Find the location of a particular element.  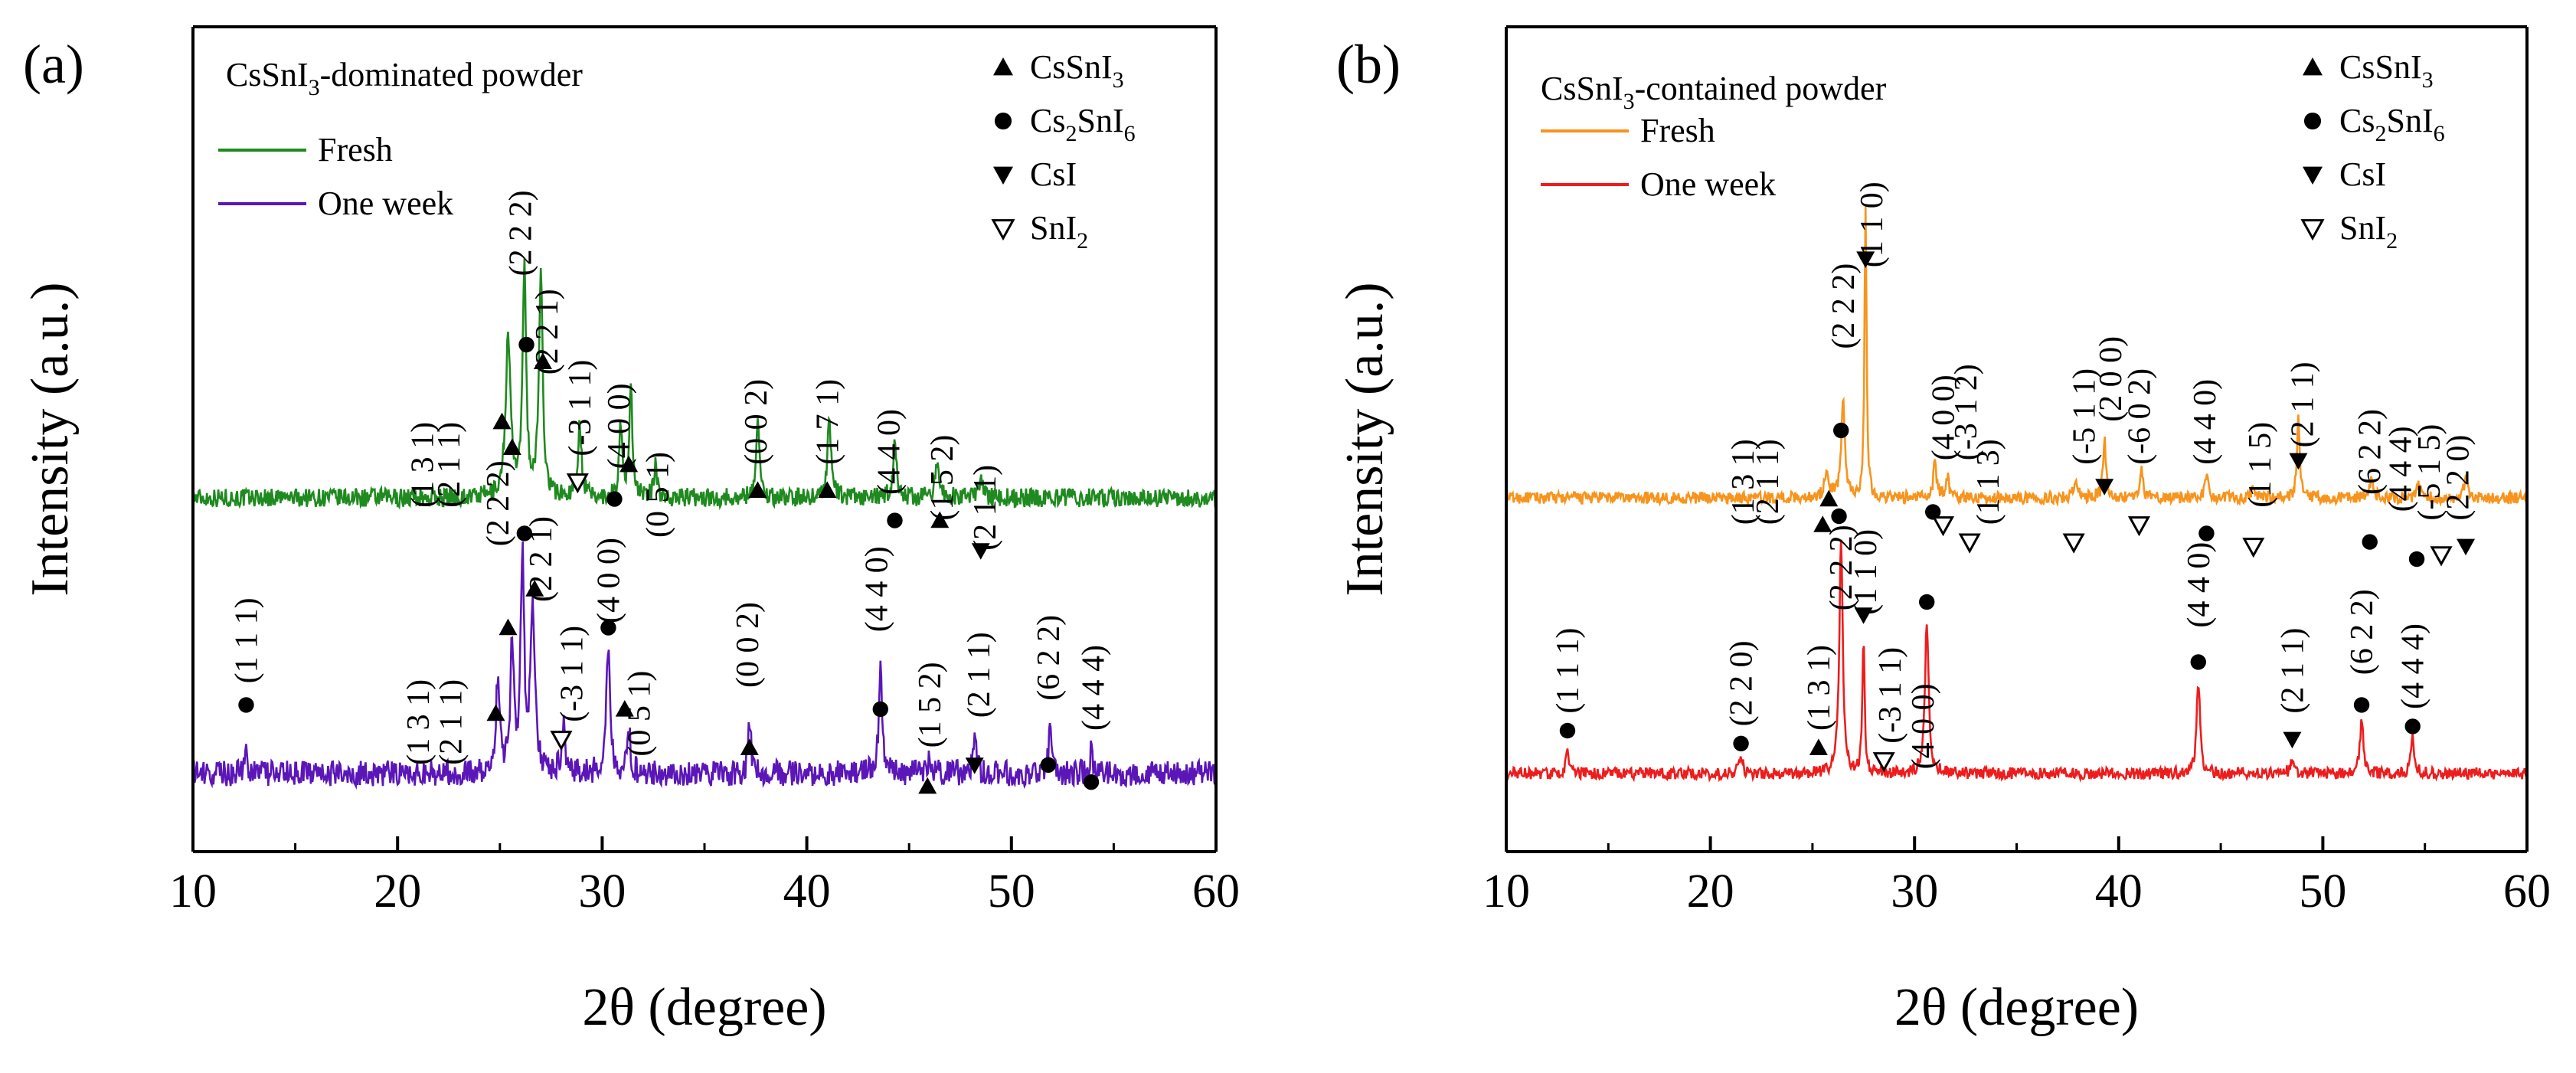

x-tick-label: 60 is located at coordinates (2527, 891).